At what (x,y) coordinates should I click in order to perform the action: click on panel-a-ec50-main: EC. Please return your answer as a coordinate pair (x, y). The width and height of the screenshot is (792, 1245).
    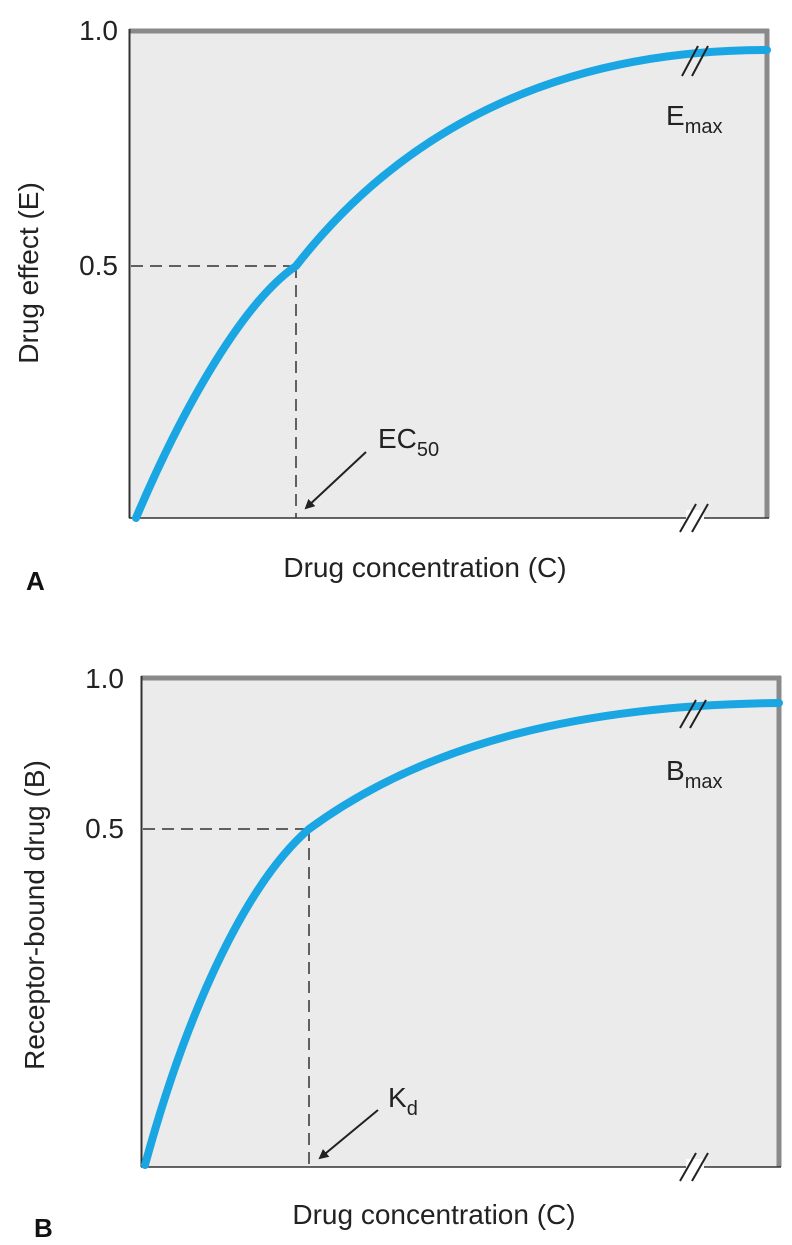
    Looking at the image, I should click on (397, 438).